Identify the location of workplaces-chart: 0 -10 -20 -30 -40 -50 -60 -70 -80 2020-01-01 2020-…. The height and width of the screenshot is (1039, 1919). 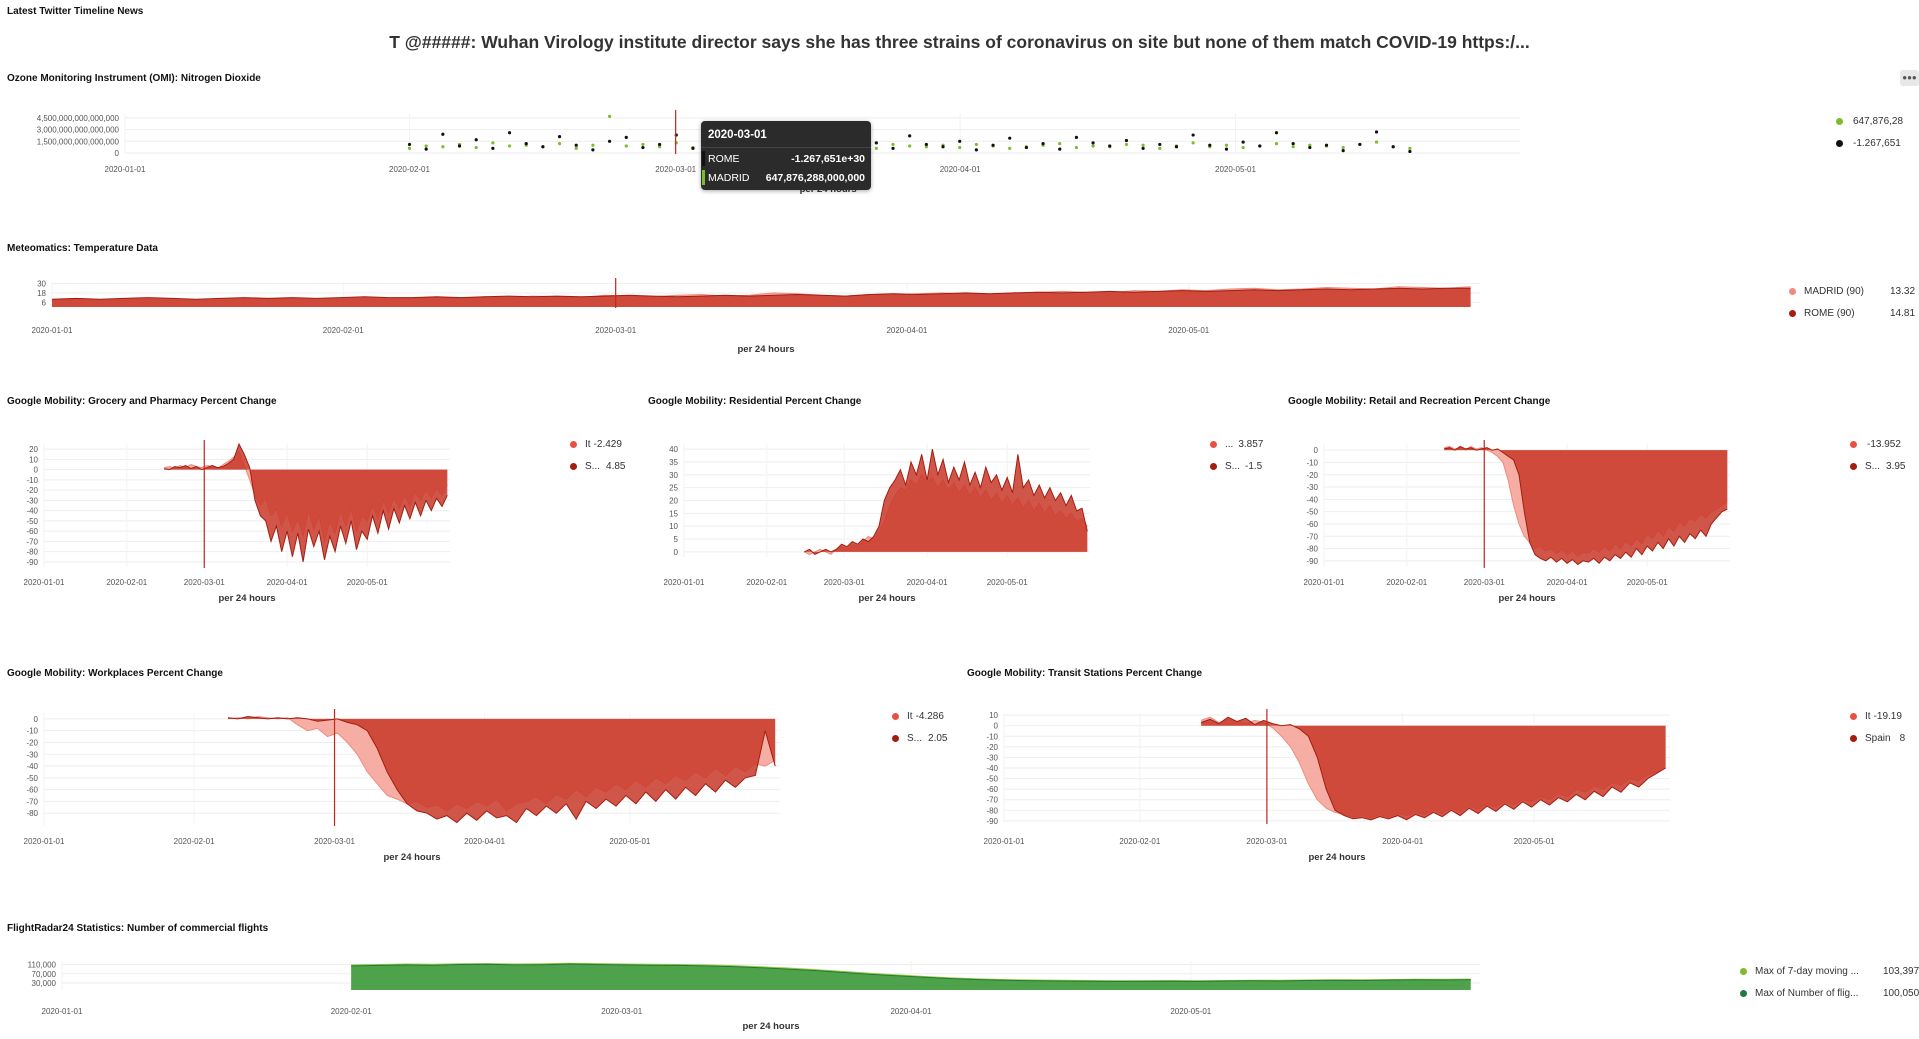
(395, 785).